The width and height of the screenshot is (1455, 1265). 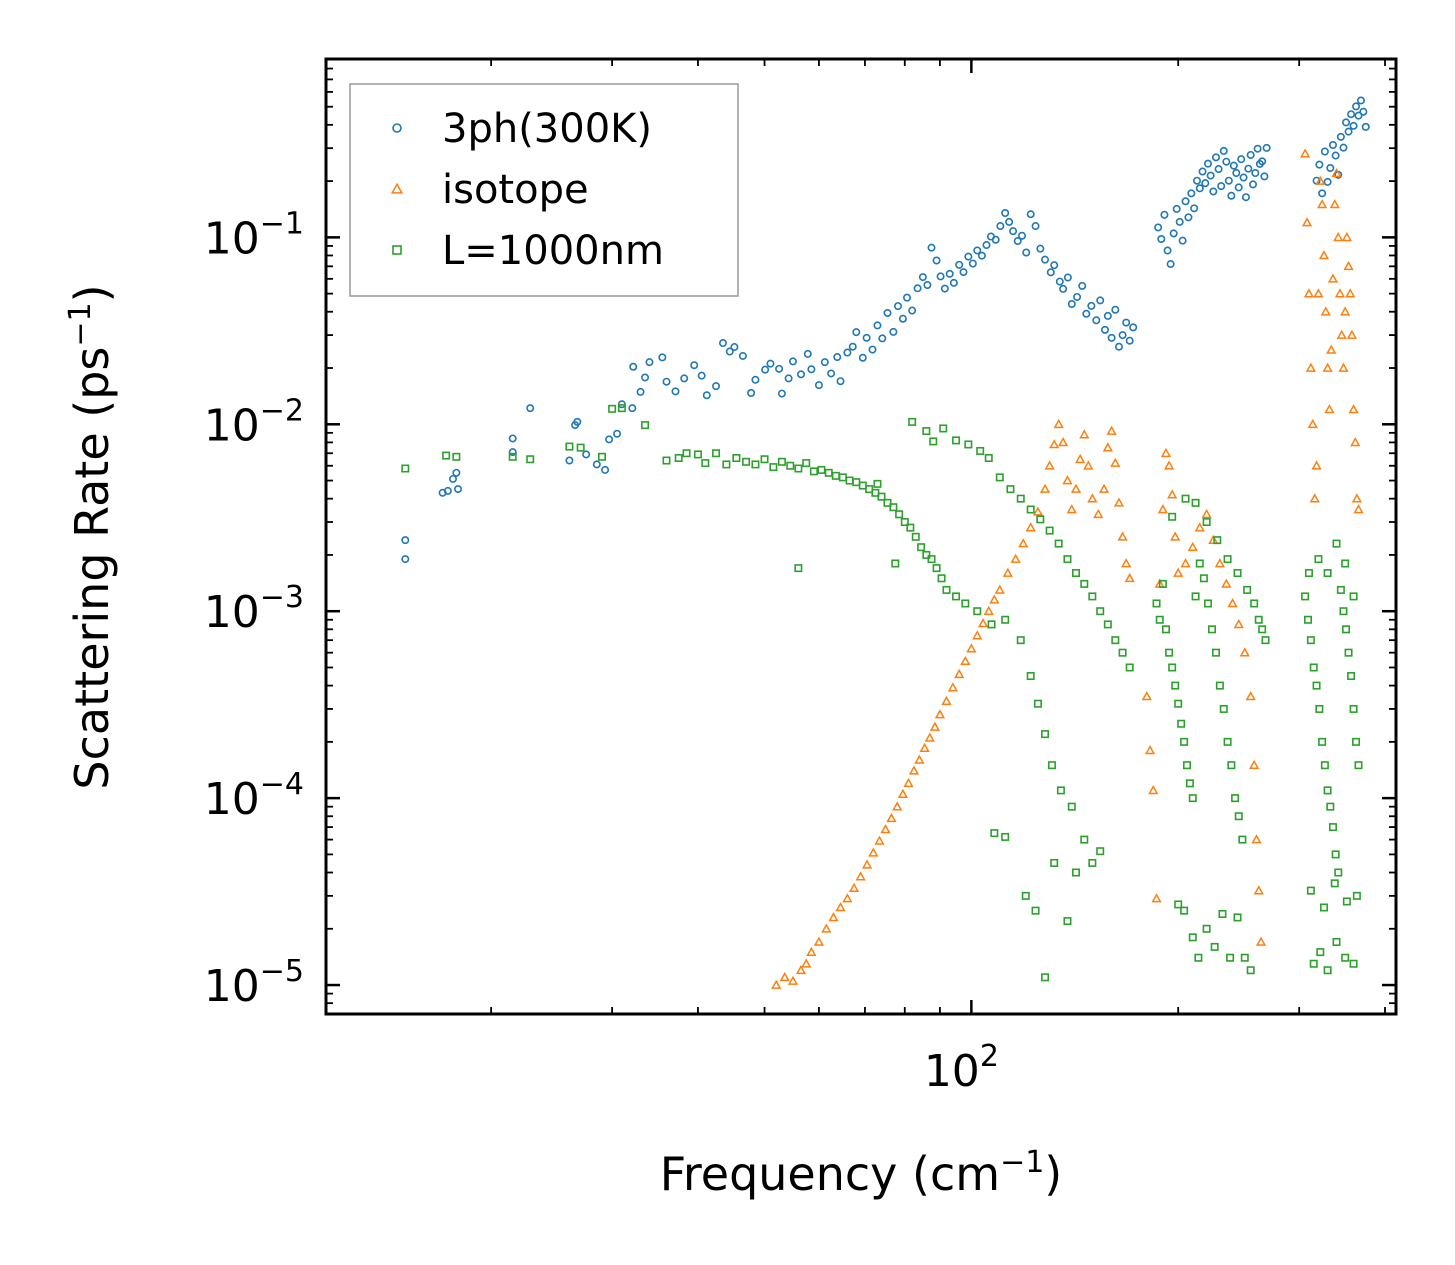 What do you see at coordinates (254, 796) in the screenshot?
I see `y-tick-label: 10⁻⁴` at bounding box center [254, 796].